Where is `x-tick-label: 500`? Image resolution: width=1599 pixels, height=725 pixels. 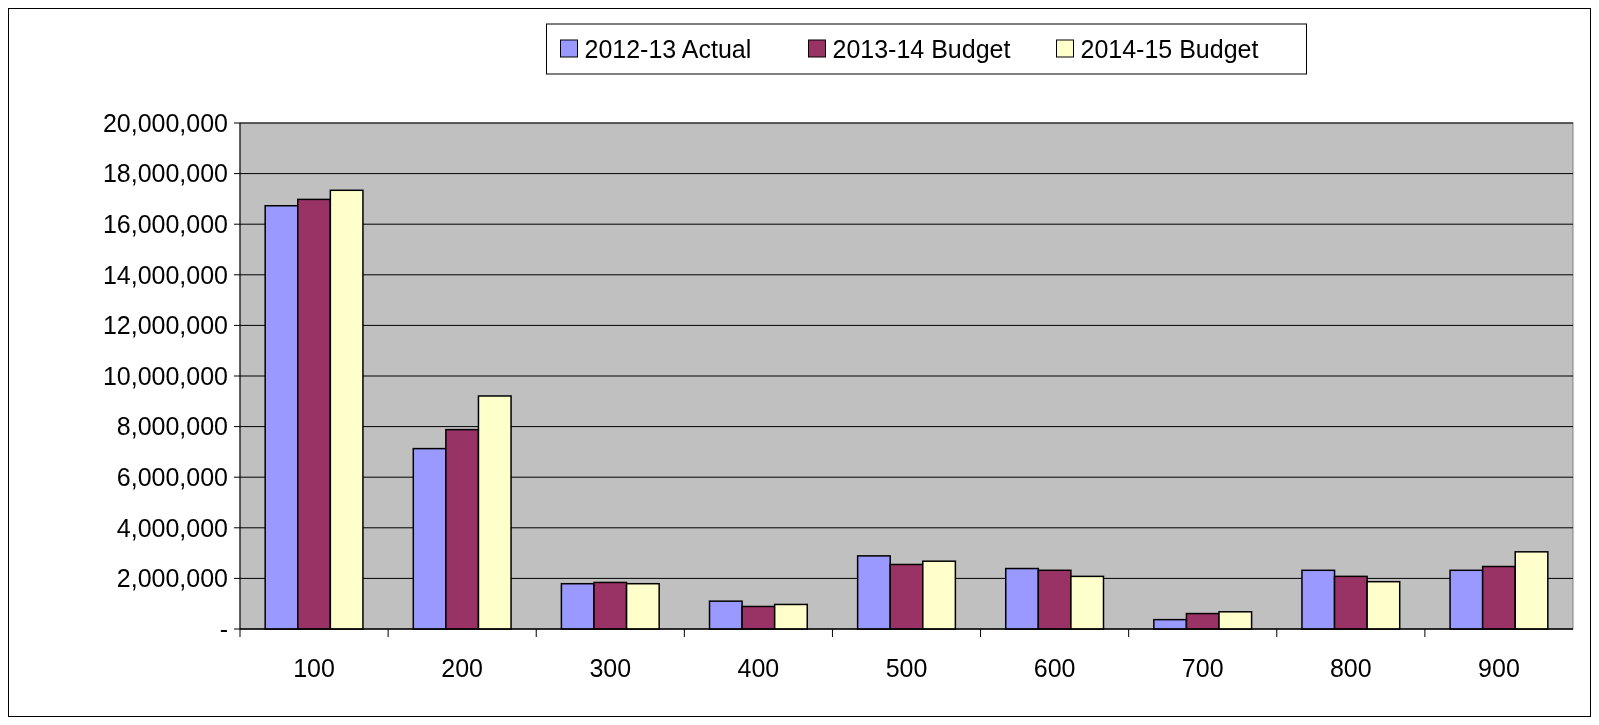 x-tick-label: 500 is located at coordinates (906, 668).